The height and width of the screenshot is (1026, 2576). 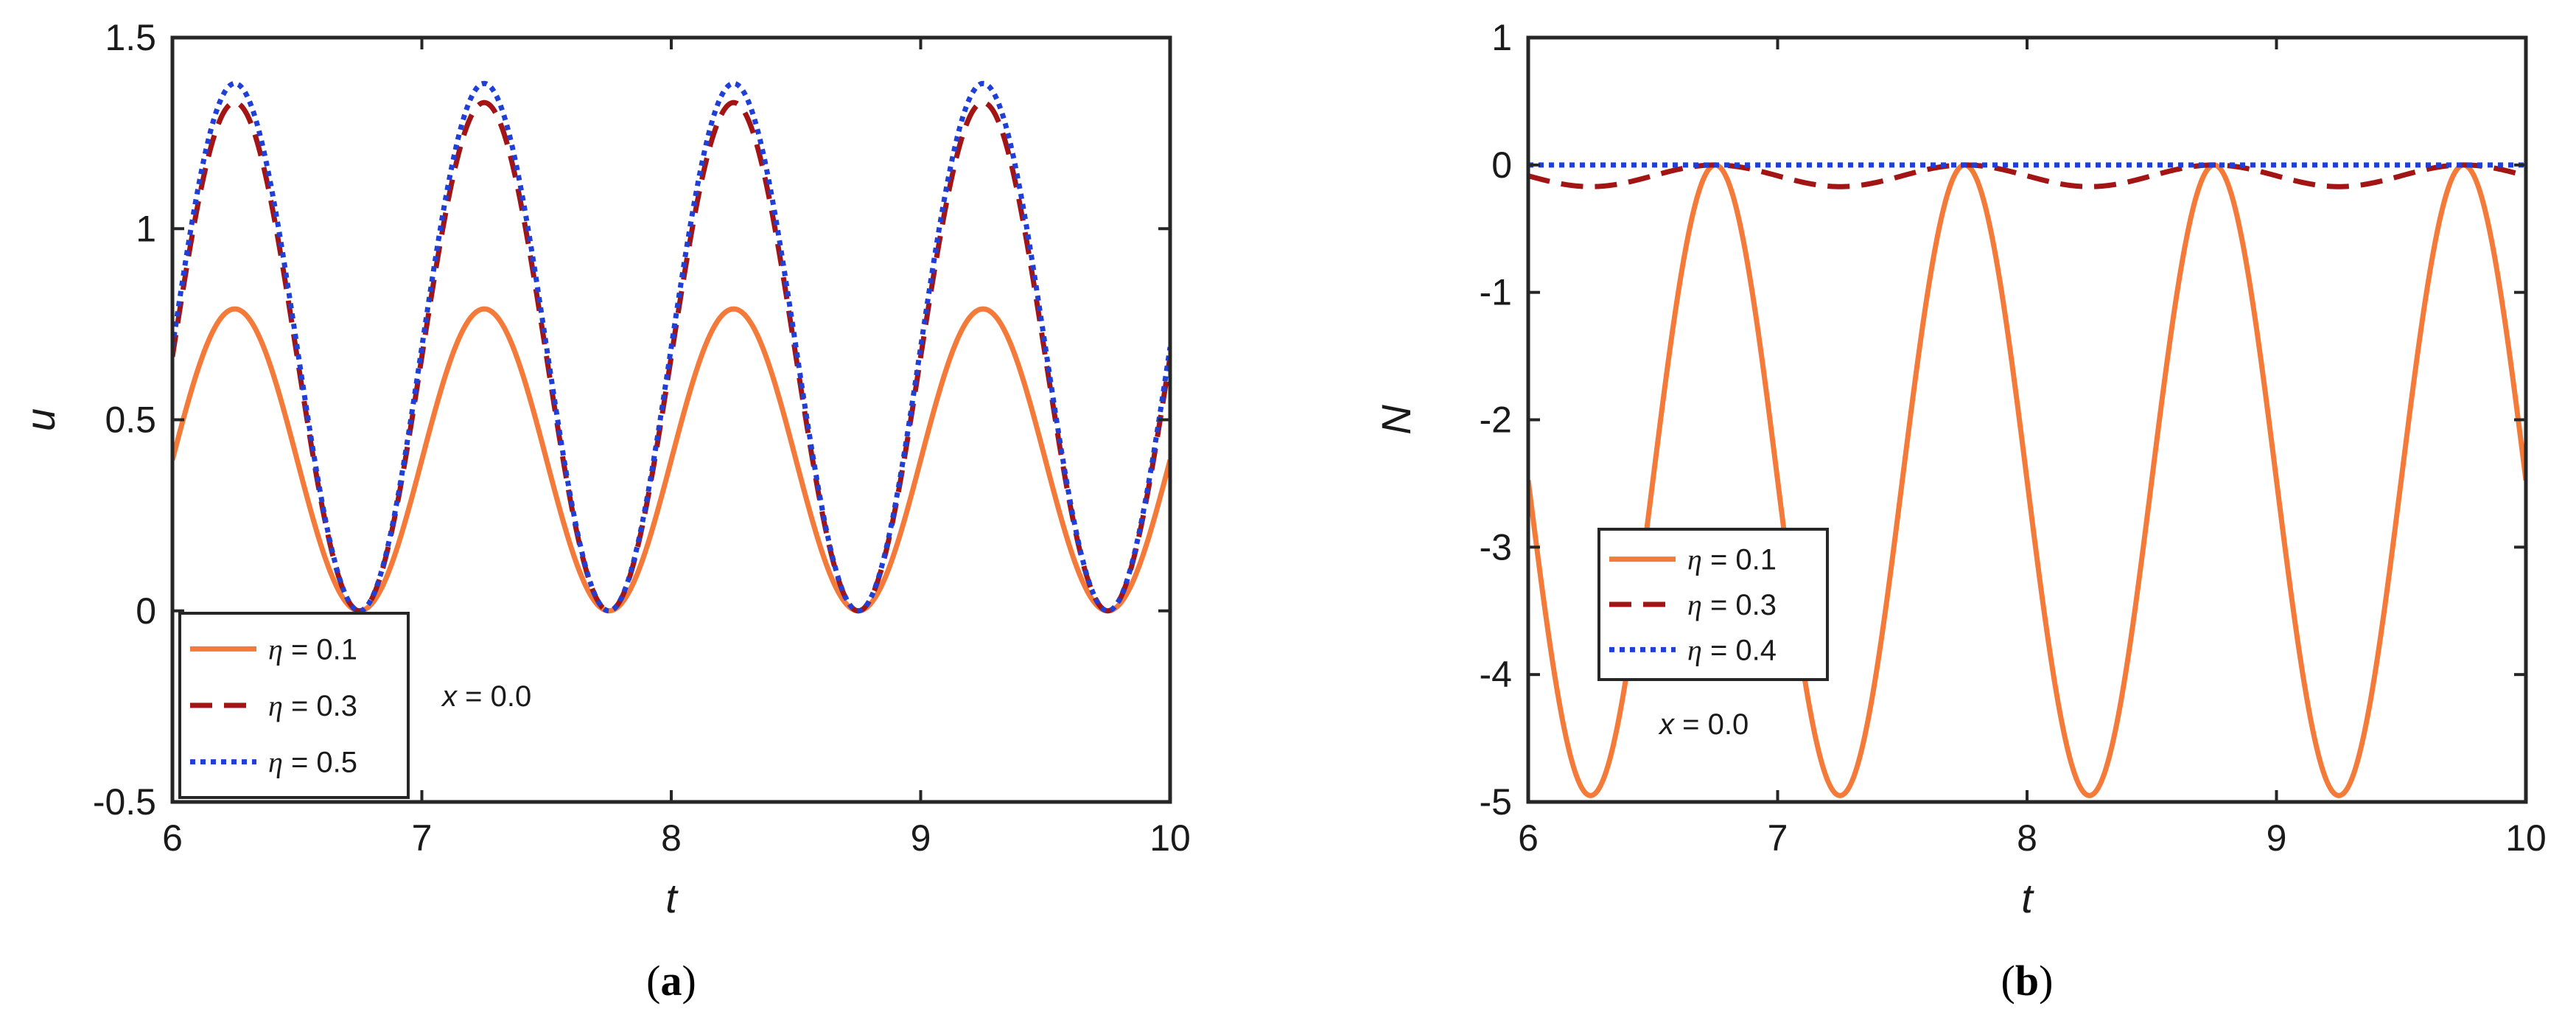 I want to click on y-tick-label: -1, so click(x=1496, y=292).